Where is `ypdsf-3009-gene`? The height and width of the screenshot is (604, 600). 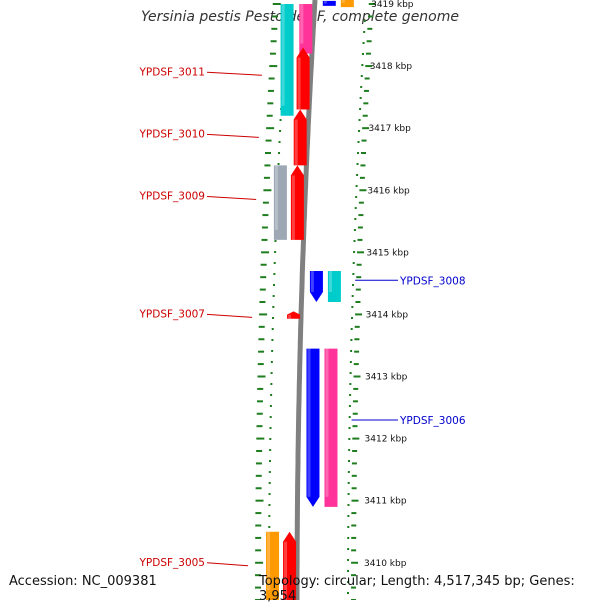
ypdsf-3009-gene is located at coordinates (297, 202).